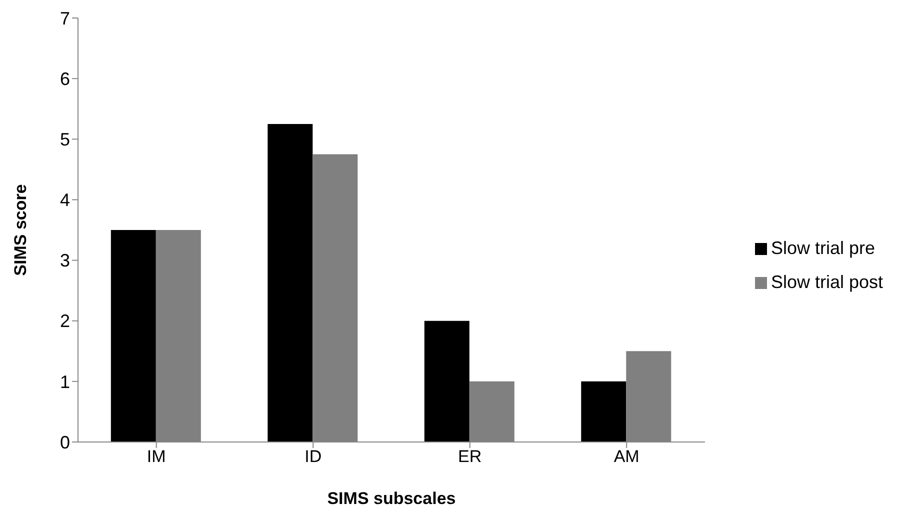 The image size is (911, 530). I want to click on x-tick-label: ID, so click(313, 456).